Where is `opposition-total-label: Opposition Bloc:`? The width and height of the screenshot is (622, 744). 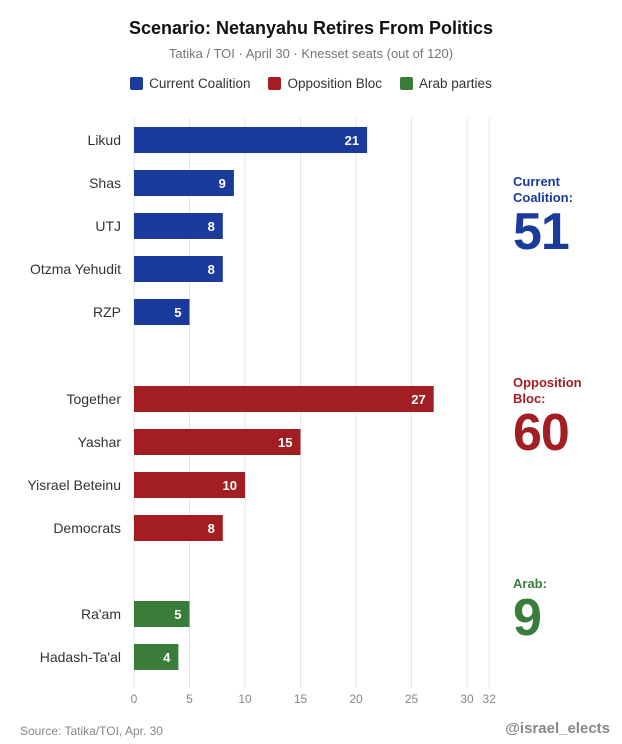
opposition-total-label: Opposition Bloc: is located at coordinates (547, 390).